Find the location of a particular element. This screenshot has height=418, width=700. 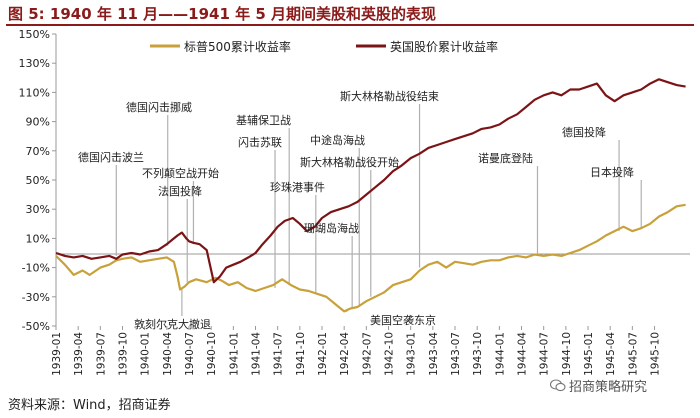

legend: 标普500累计收益率 英国股价累计收益率 is located at coordinates (324, 46).